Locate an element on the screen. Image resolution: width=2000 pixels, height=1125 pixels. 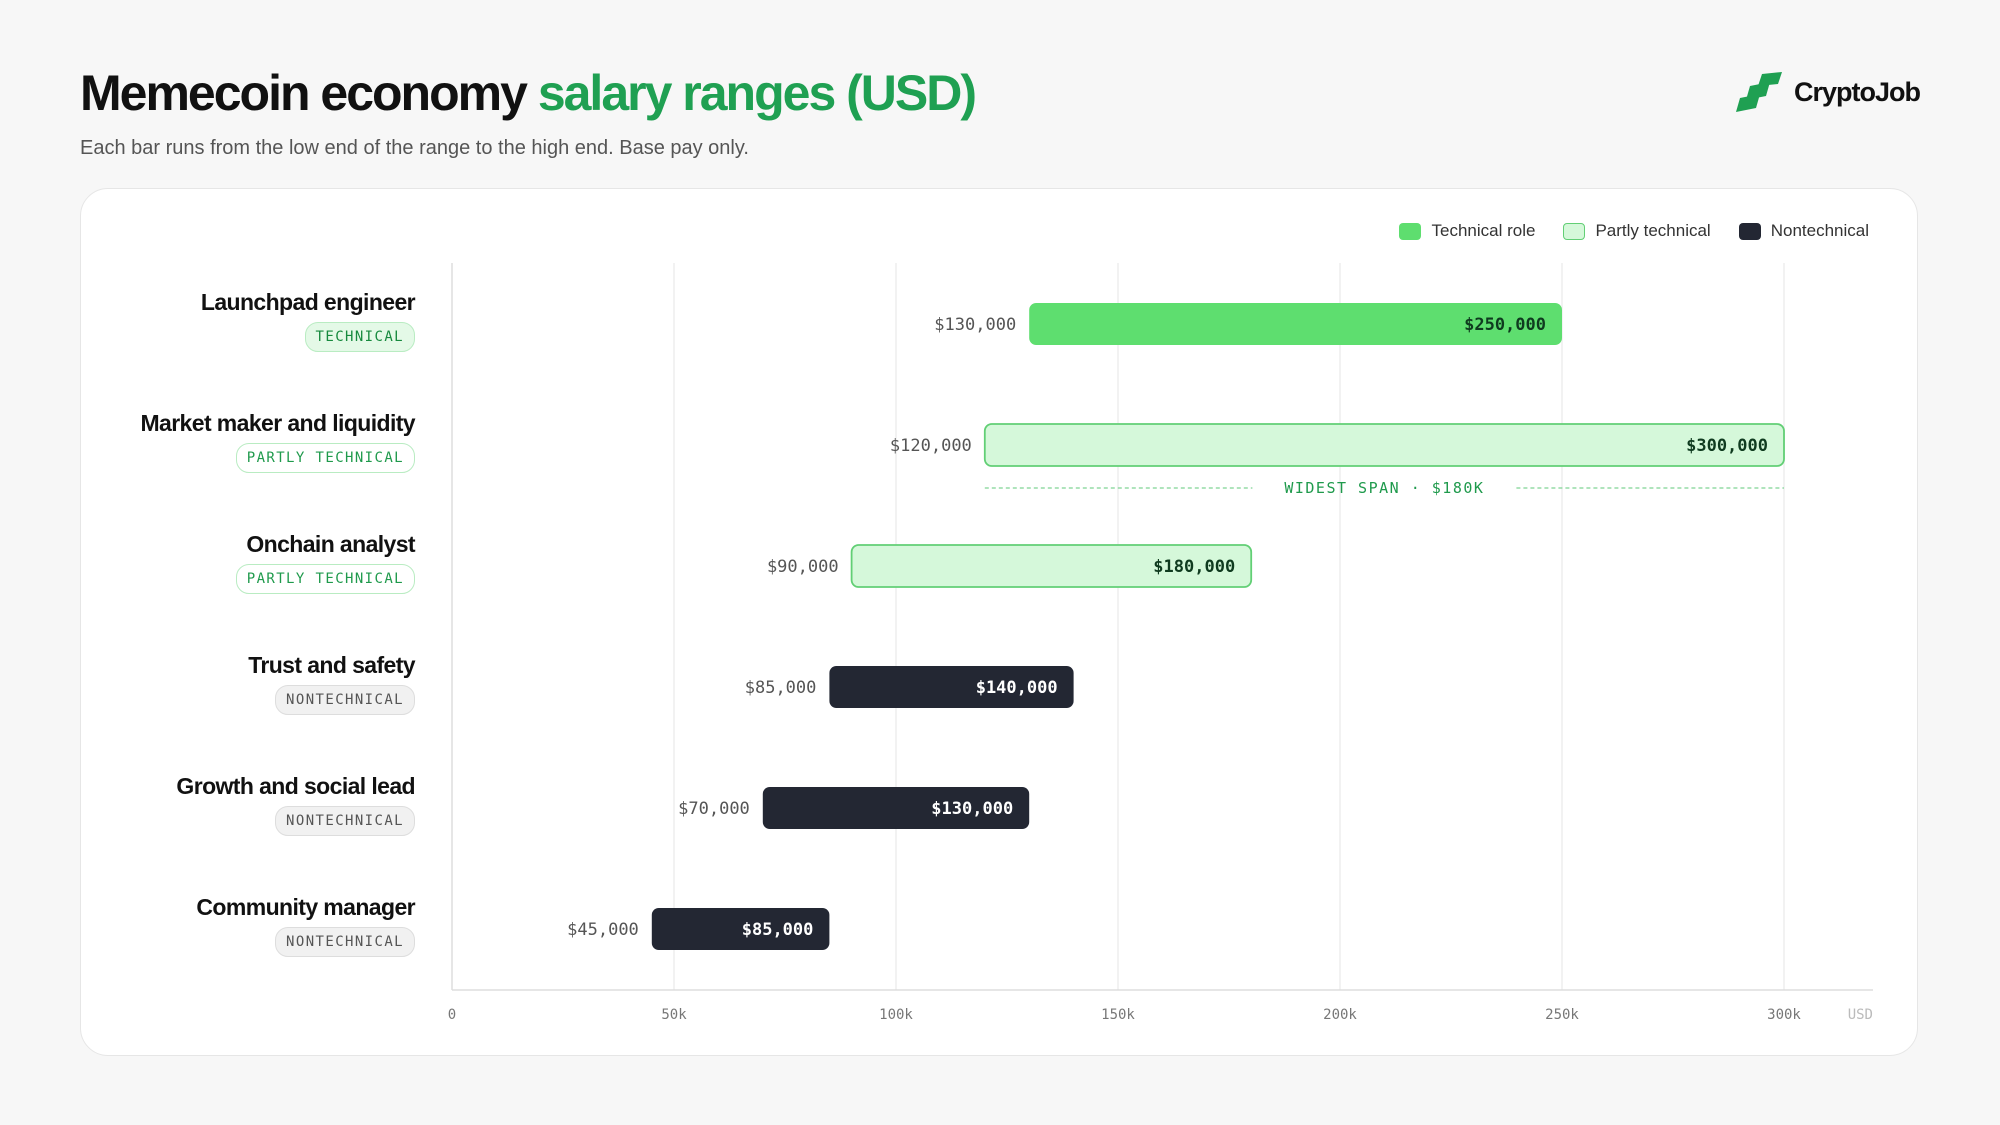
low-value-label: $130,000 is located at coordinates (975, 325).